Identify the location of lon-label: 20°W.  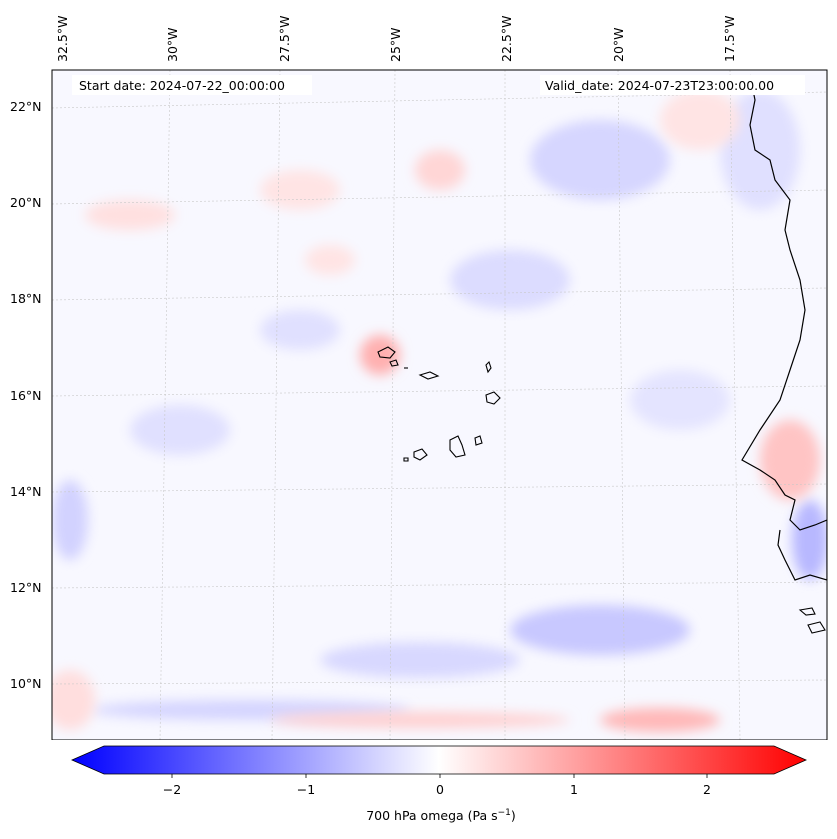
(618, 44).